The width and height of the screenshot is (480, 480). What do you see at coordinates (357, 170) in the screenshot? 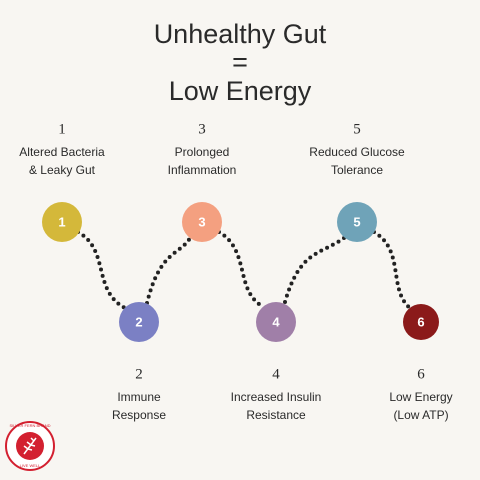
I see `step-label: Tolerance` at bounding box center [357, 170].